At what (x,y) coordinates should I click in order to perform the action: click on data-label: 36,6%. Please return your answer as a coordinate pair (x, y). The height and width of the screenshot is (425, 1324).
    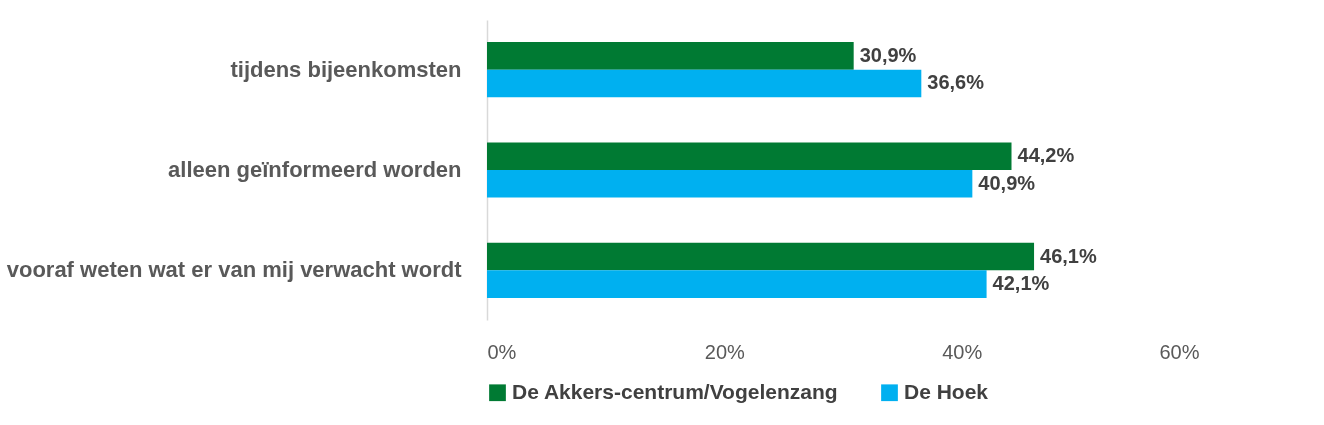
    Looking at the image, I should click on (956, 82).